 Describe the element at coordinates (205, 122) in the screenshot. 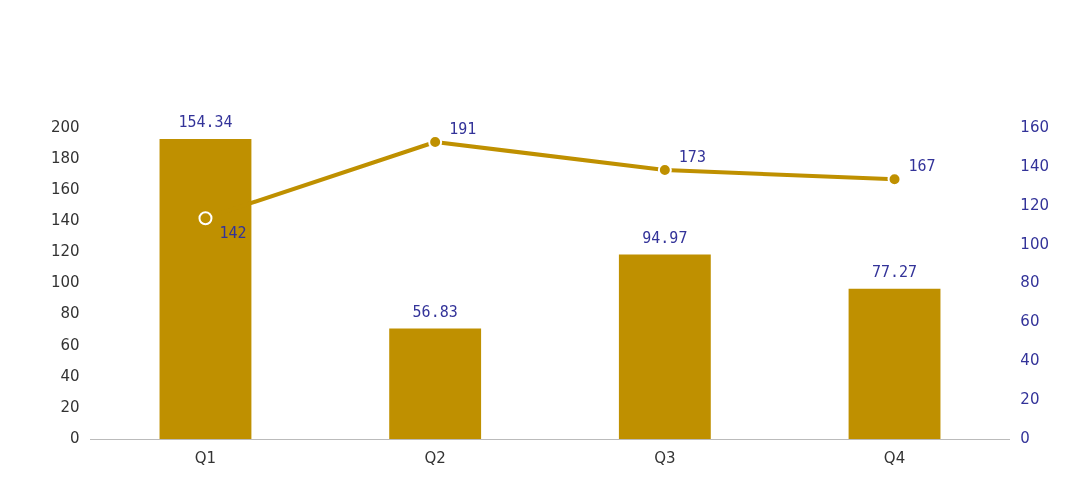

I see `data-label: 154.34` at that location.